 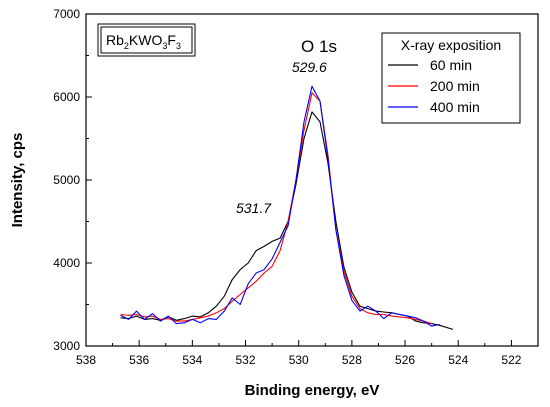 What do you see at coordinates (458, 360) in the screenshot?
I see `x-tick-label: 524` at bounding box center [458, 360].